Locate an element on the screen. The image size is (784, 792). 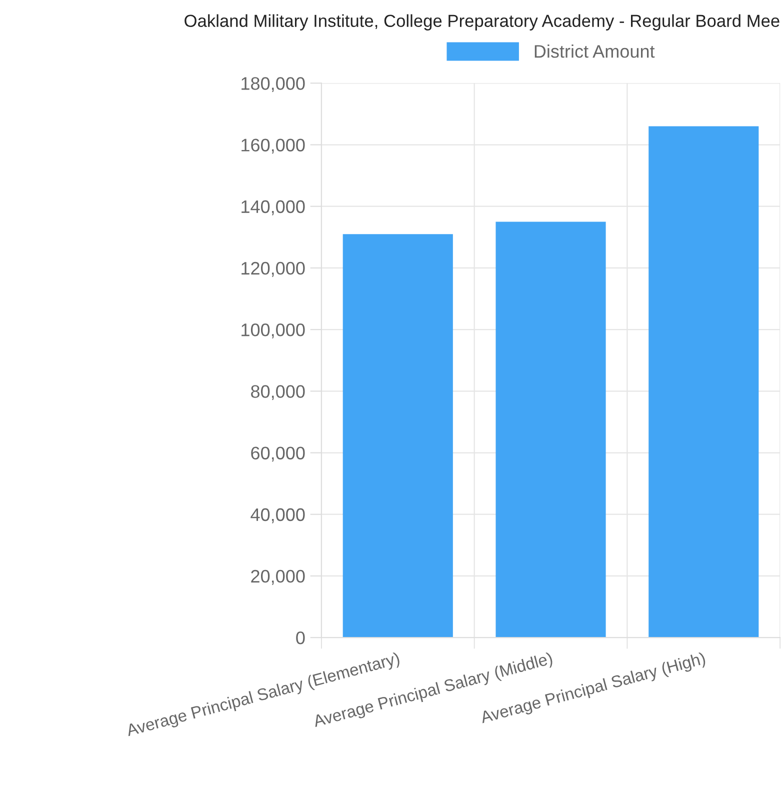
y-tick-label: 140,000 is located at coordinates (273, 208).